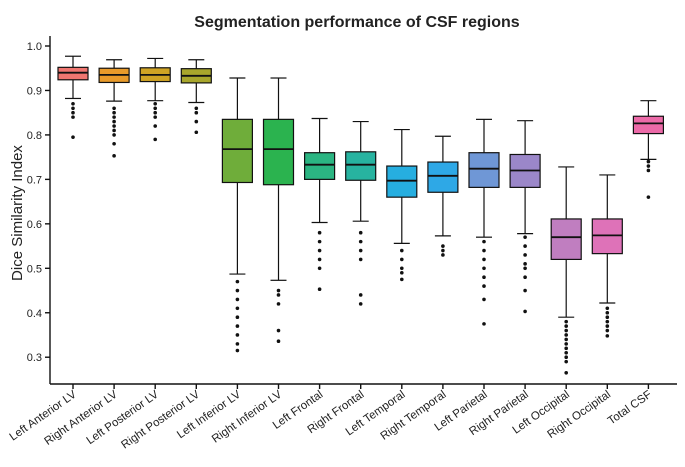 Image resolution: width=685 pixels, height=467 pixels. What do you see at coordinates (356, 22) in the screenshot?
I see `chart-title: Segmentation performance of CSF regions` at bounding box center [356, 22].